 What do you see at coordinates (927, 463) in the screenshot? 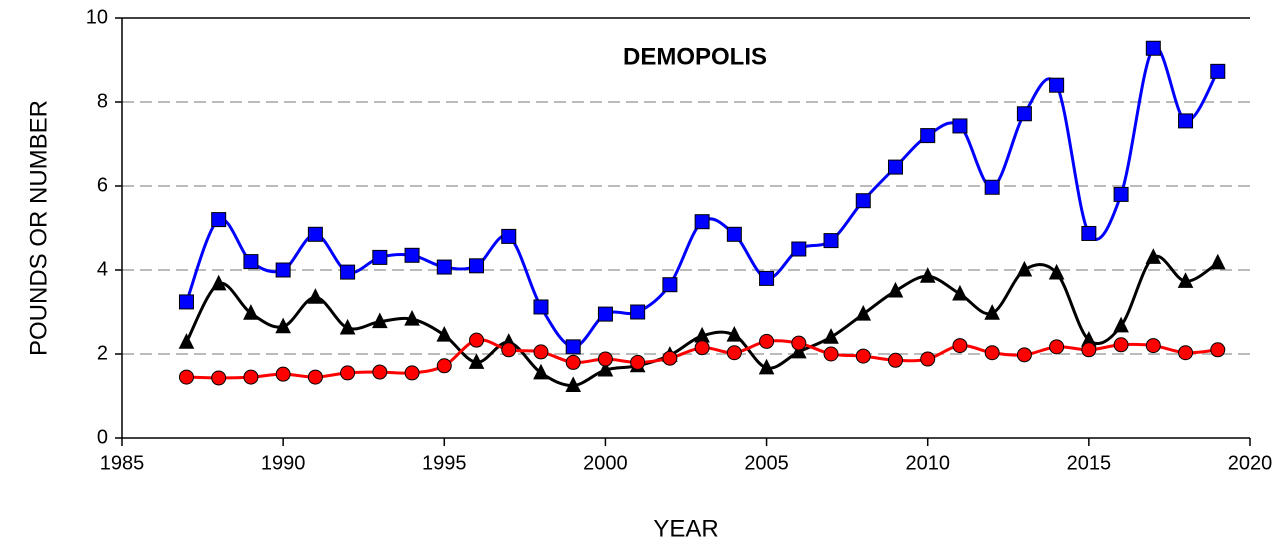
I see `x-tick-label: 2010` at bounding box center [927, 463].